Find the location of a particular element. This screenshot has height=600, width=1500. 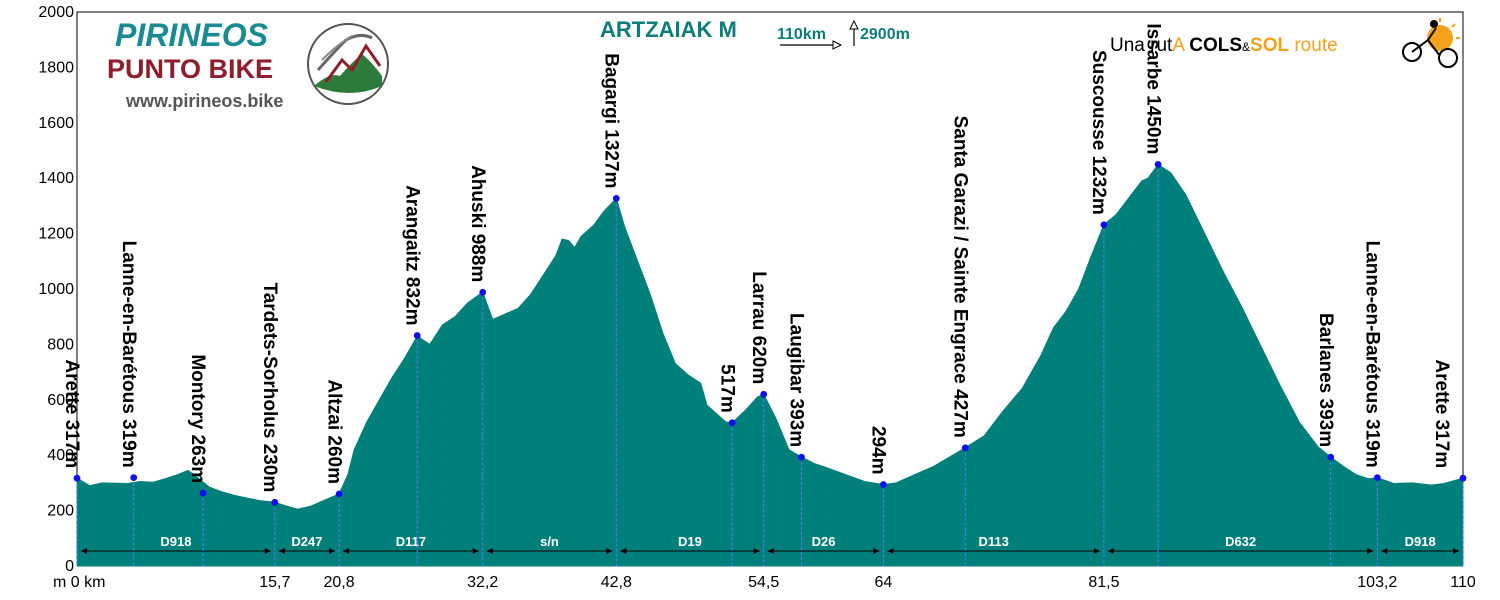

road-segment: D19 is located at coordinates (690, 544).